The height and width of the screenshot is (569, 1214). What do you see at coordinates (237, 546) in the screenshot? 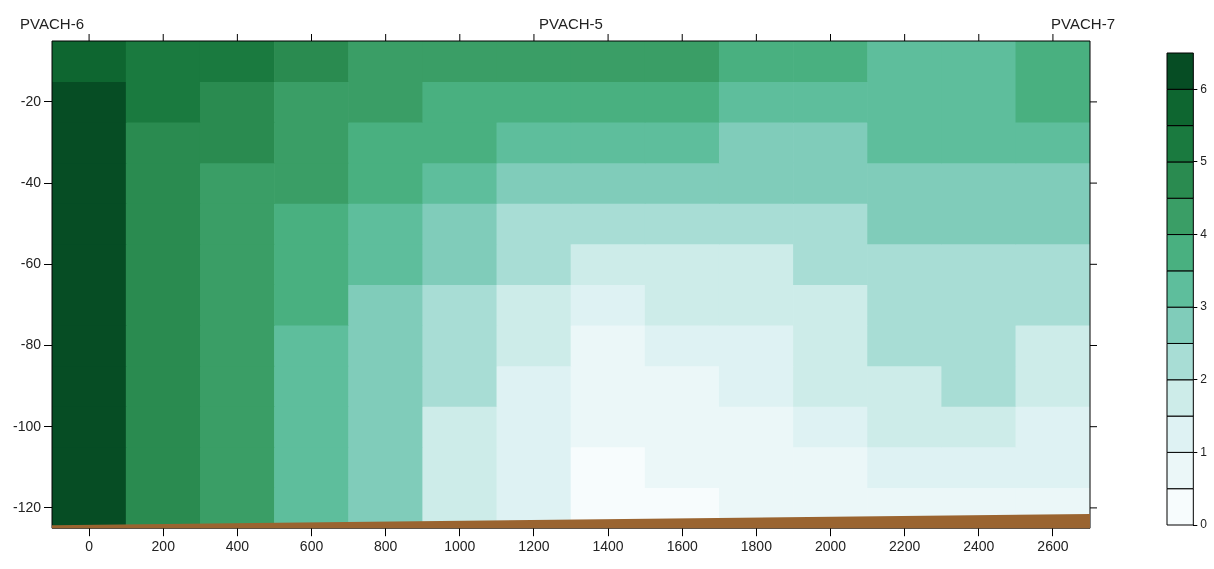
I see `x-tick-label: 400` at bounding box center [237, 546].